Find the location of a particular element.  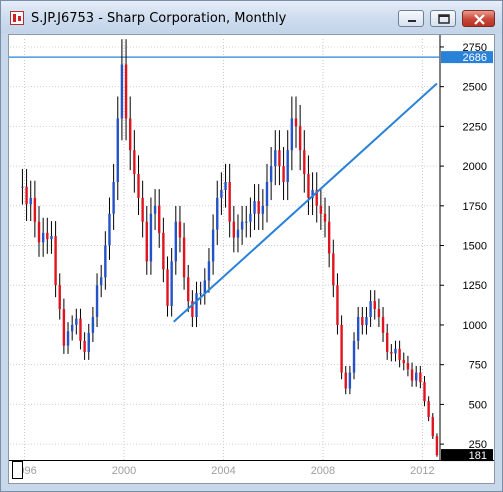

price-tick-label: 1000 is located at coordinates (475, 326).